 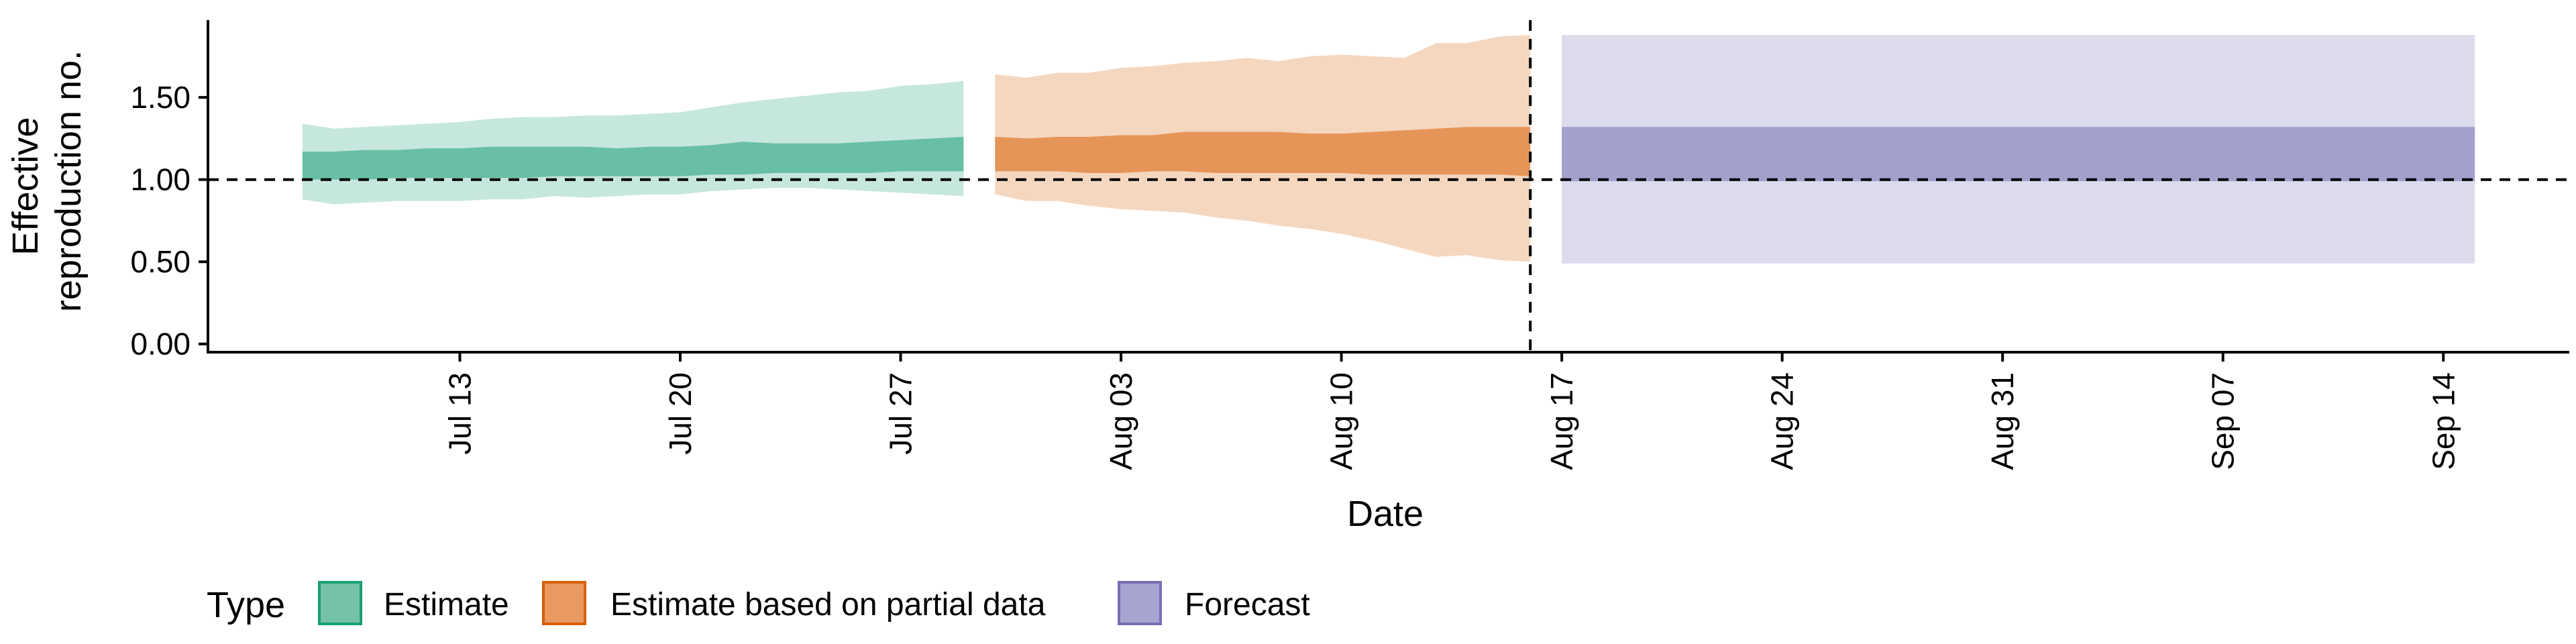 I want to click on y-tick-label: 0.00, so click(x=160, y=344).